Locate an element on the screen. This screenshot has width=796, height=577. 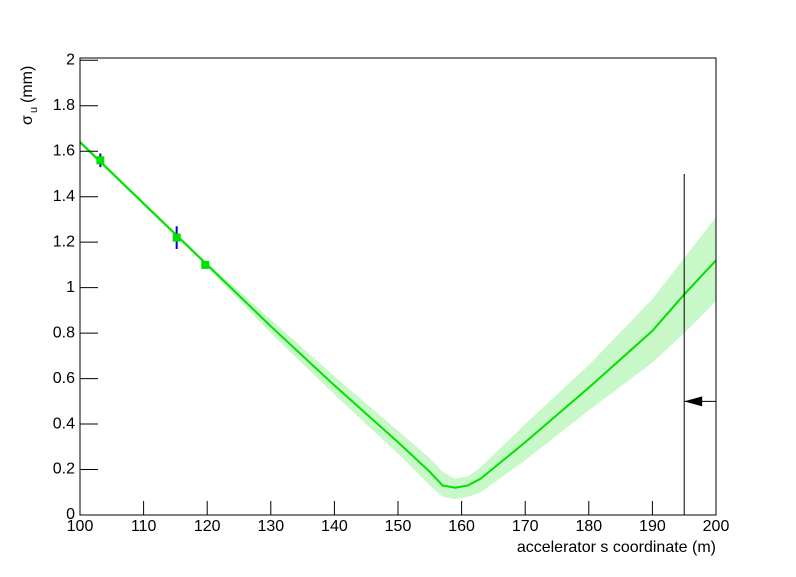
y-label-sub: u is located at coordinates (34, 110).